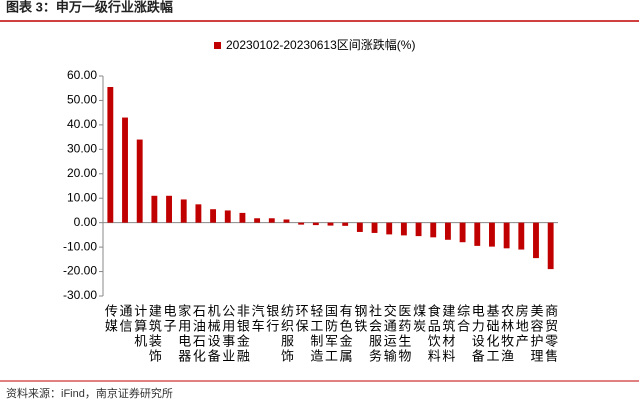 The height and width of the screenshot is (406, 639). What do you see at coordinates (169, 319) in the screenshot?
I see `x-tick-label: 电子` at bounding box center [169, 319].